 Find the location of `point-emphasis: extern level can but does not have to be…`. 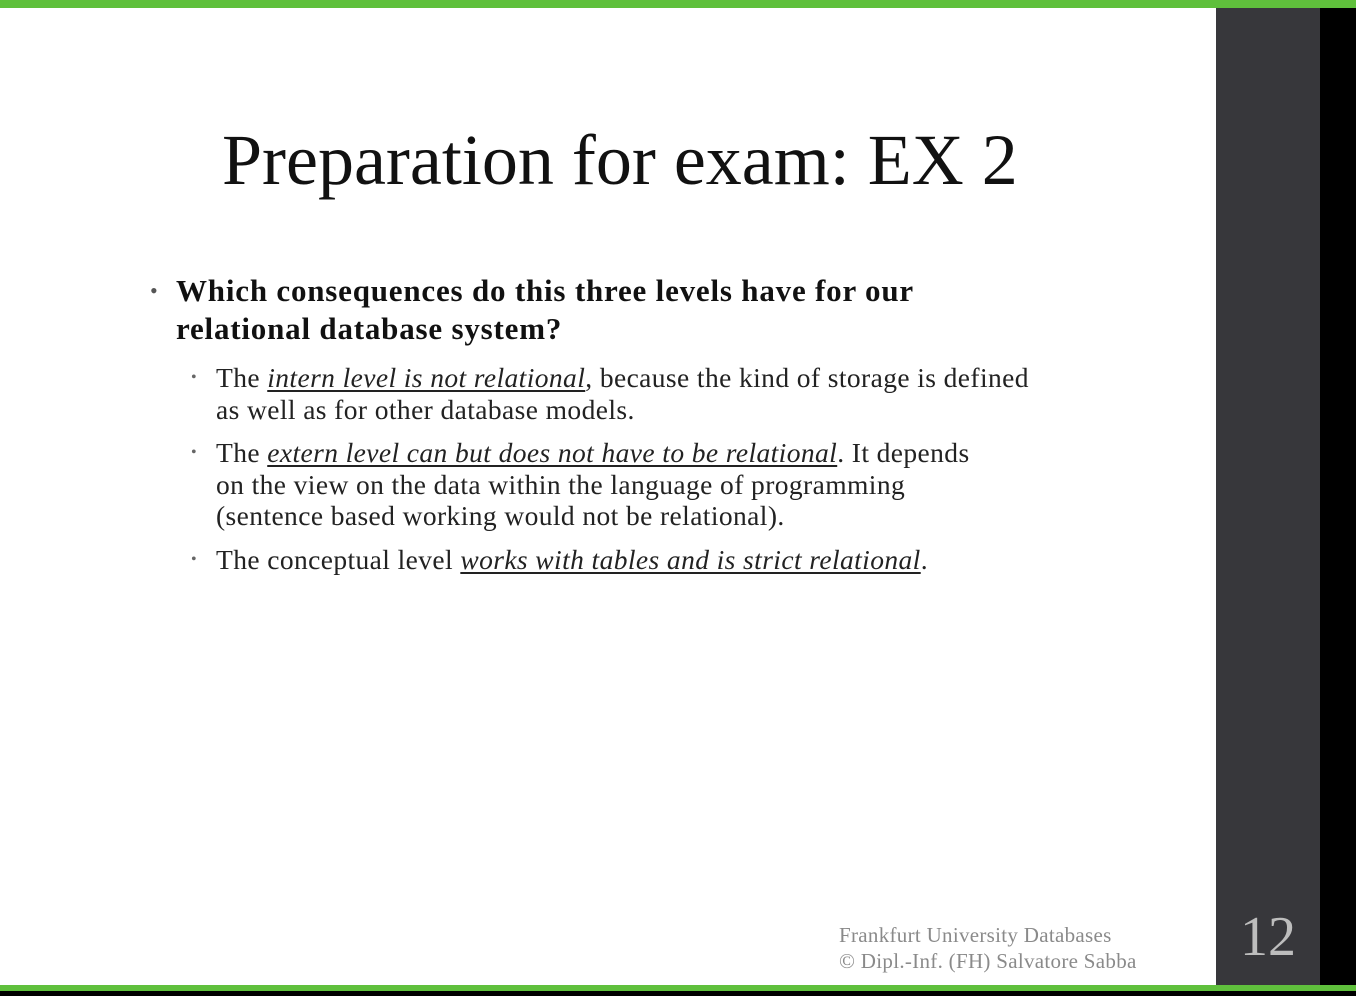

point-emphasis: extern level can but does not have to be… is located at coordinates (552, 452).